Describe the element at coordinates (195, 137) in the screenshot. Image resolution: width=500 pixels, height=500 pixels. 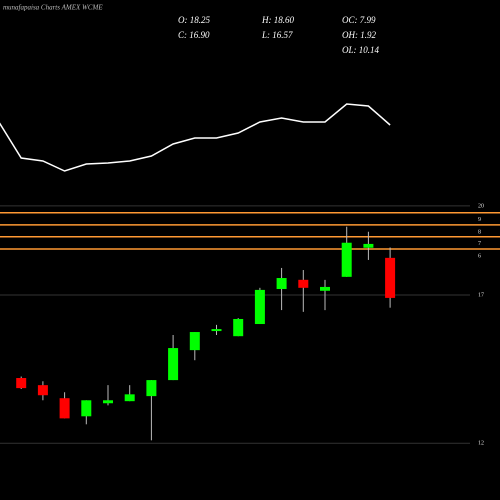
I see `indicator-line` at that location.